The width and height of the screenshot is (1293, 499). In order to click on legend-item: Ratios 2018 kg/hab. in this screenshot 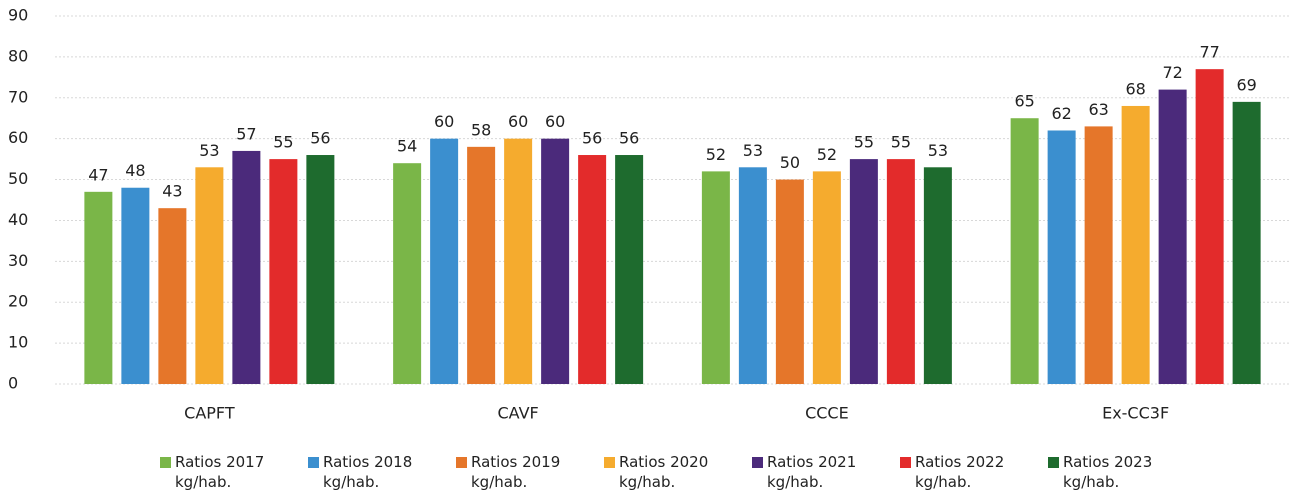, I will do `click(382, 472)`.